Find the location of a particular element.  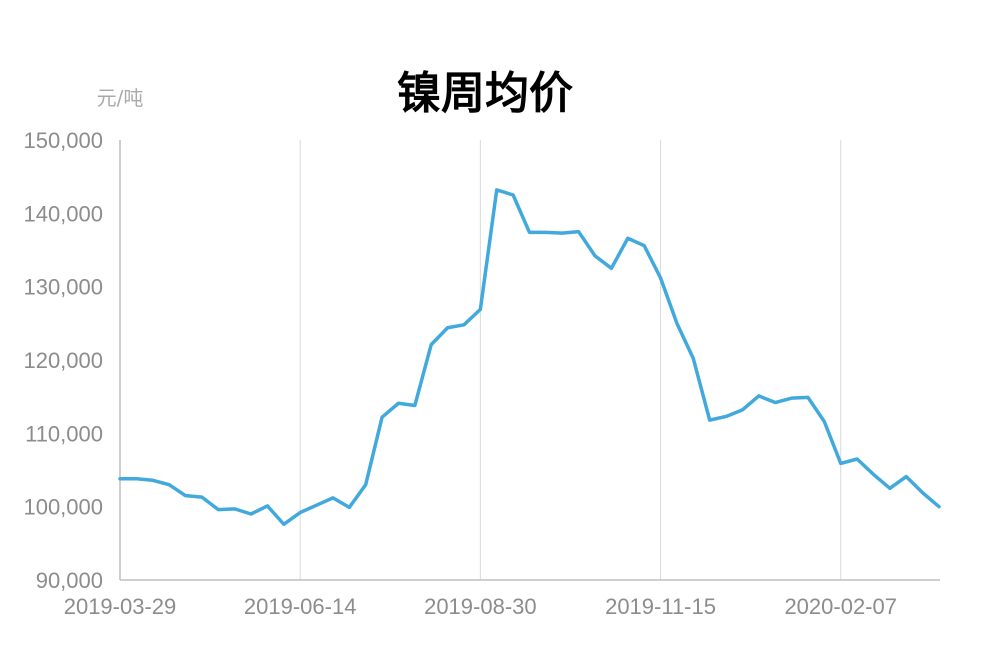

y-tick-label: 100,000 is located at coordinates (63, 507).